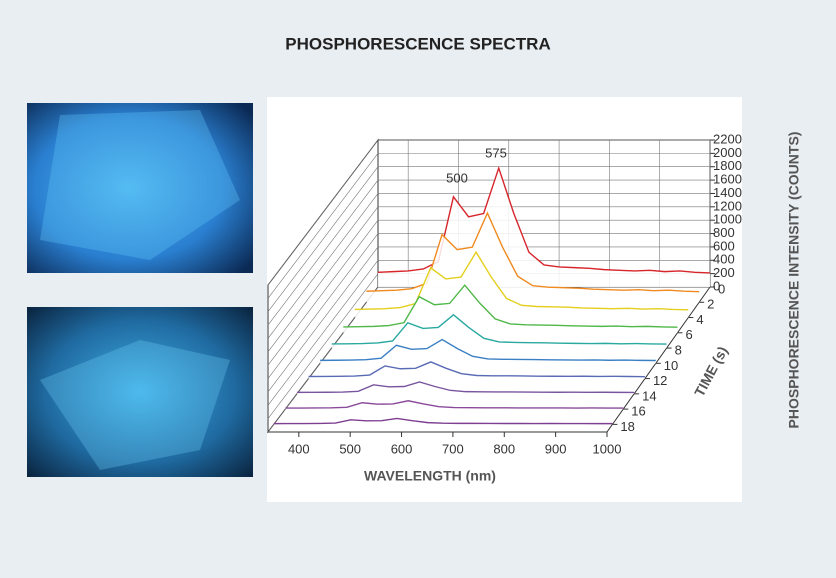 The image size is (836, 578). Describe the element at coordinates (721, 288) in the screenshot. I see `z-tick-label: 0` at that location.